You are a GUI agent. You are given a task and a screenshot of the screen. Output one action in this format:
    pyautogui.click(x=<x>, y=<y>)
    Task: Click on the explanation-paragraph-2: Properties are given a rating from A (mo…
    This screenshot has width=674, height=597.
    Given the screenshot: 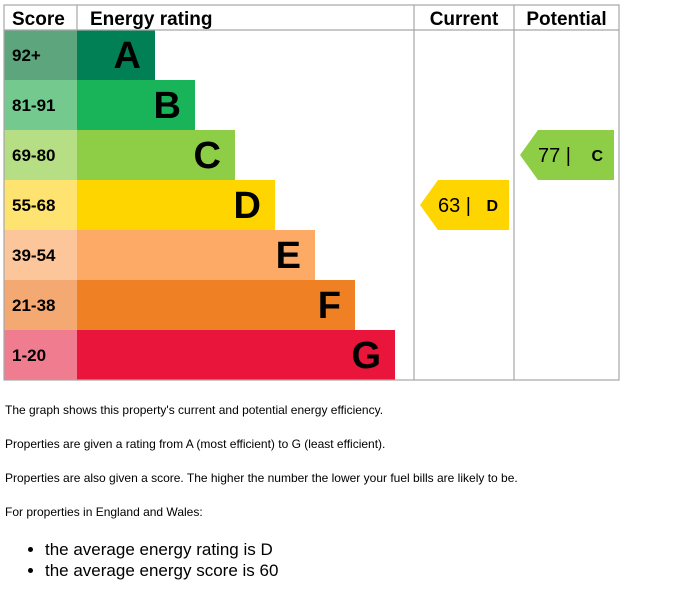 What is the action you would take?
    pyautogui.click(x=195, y=444)
    